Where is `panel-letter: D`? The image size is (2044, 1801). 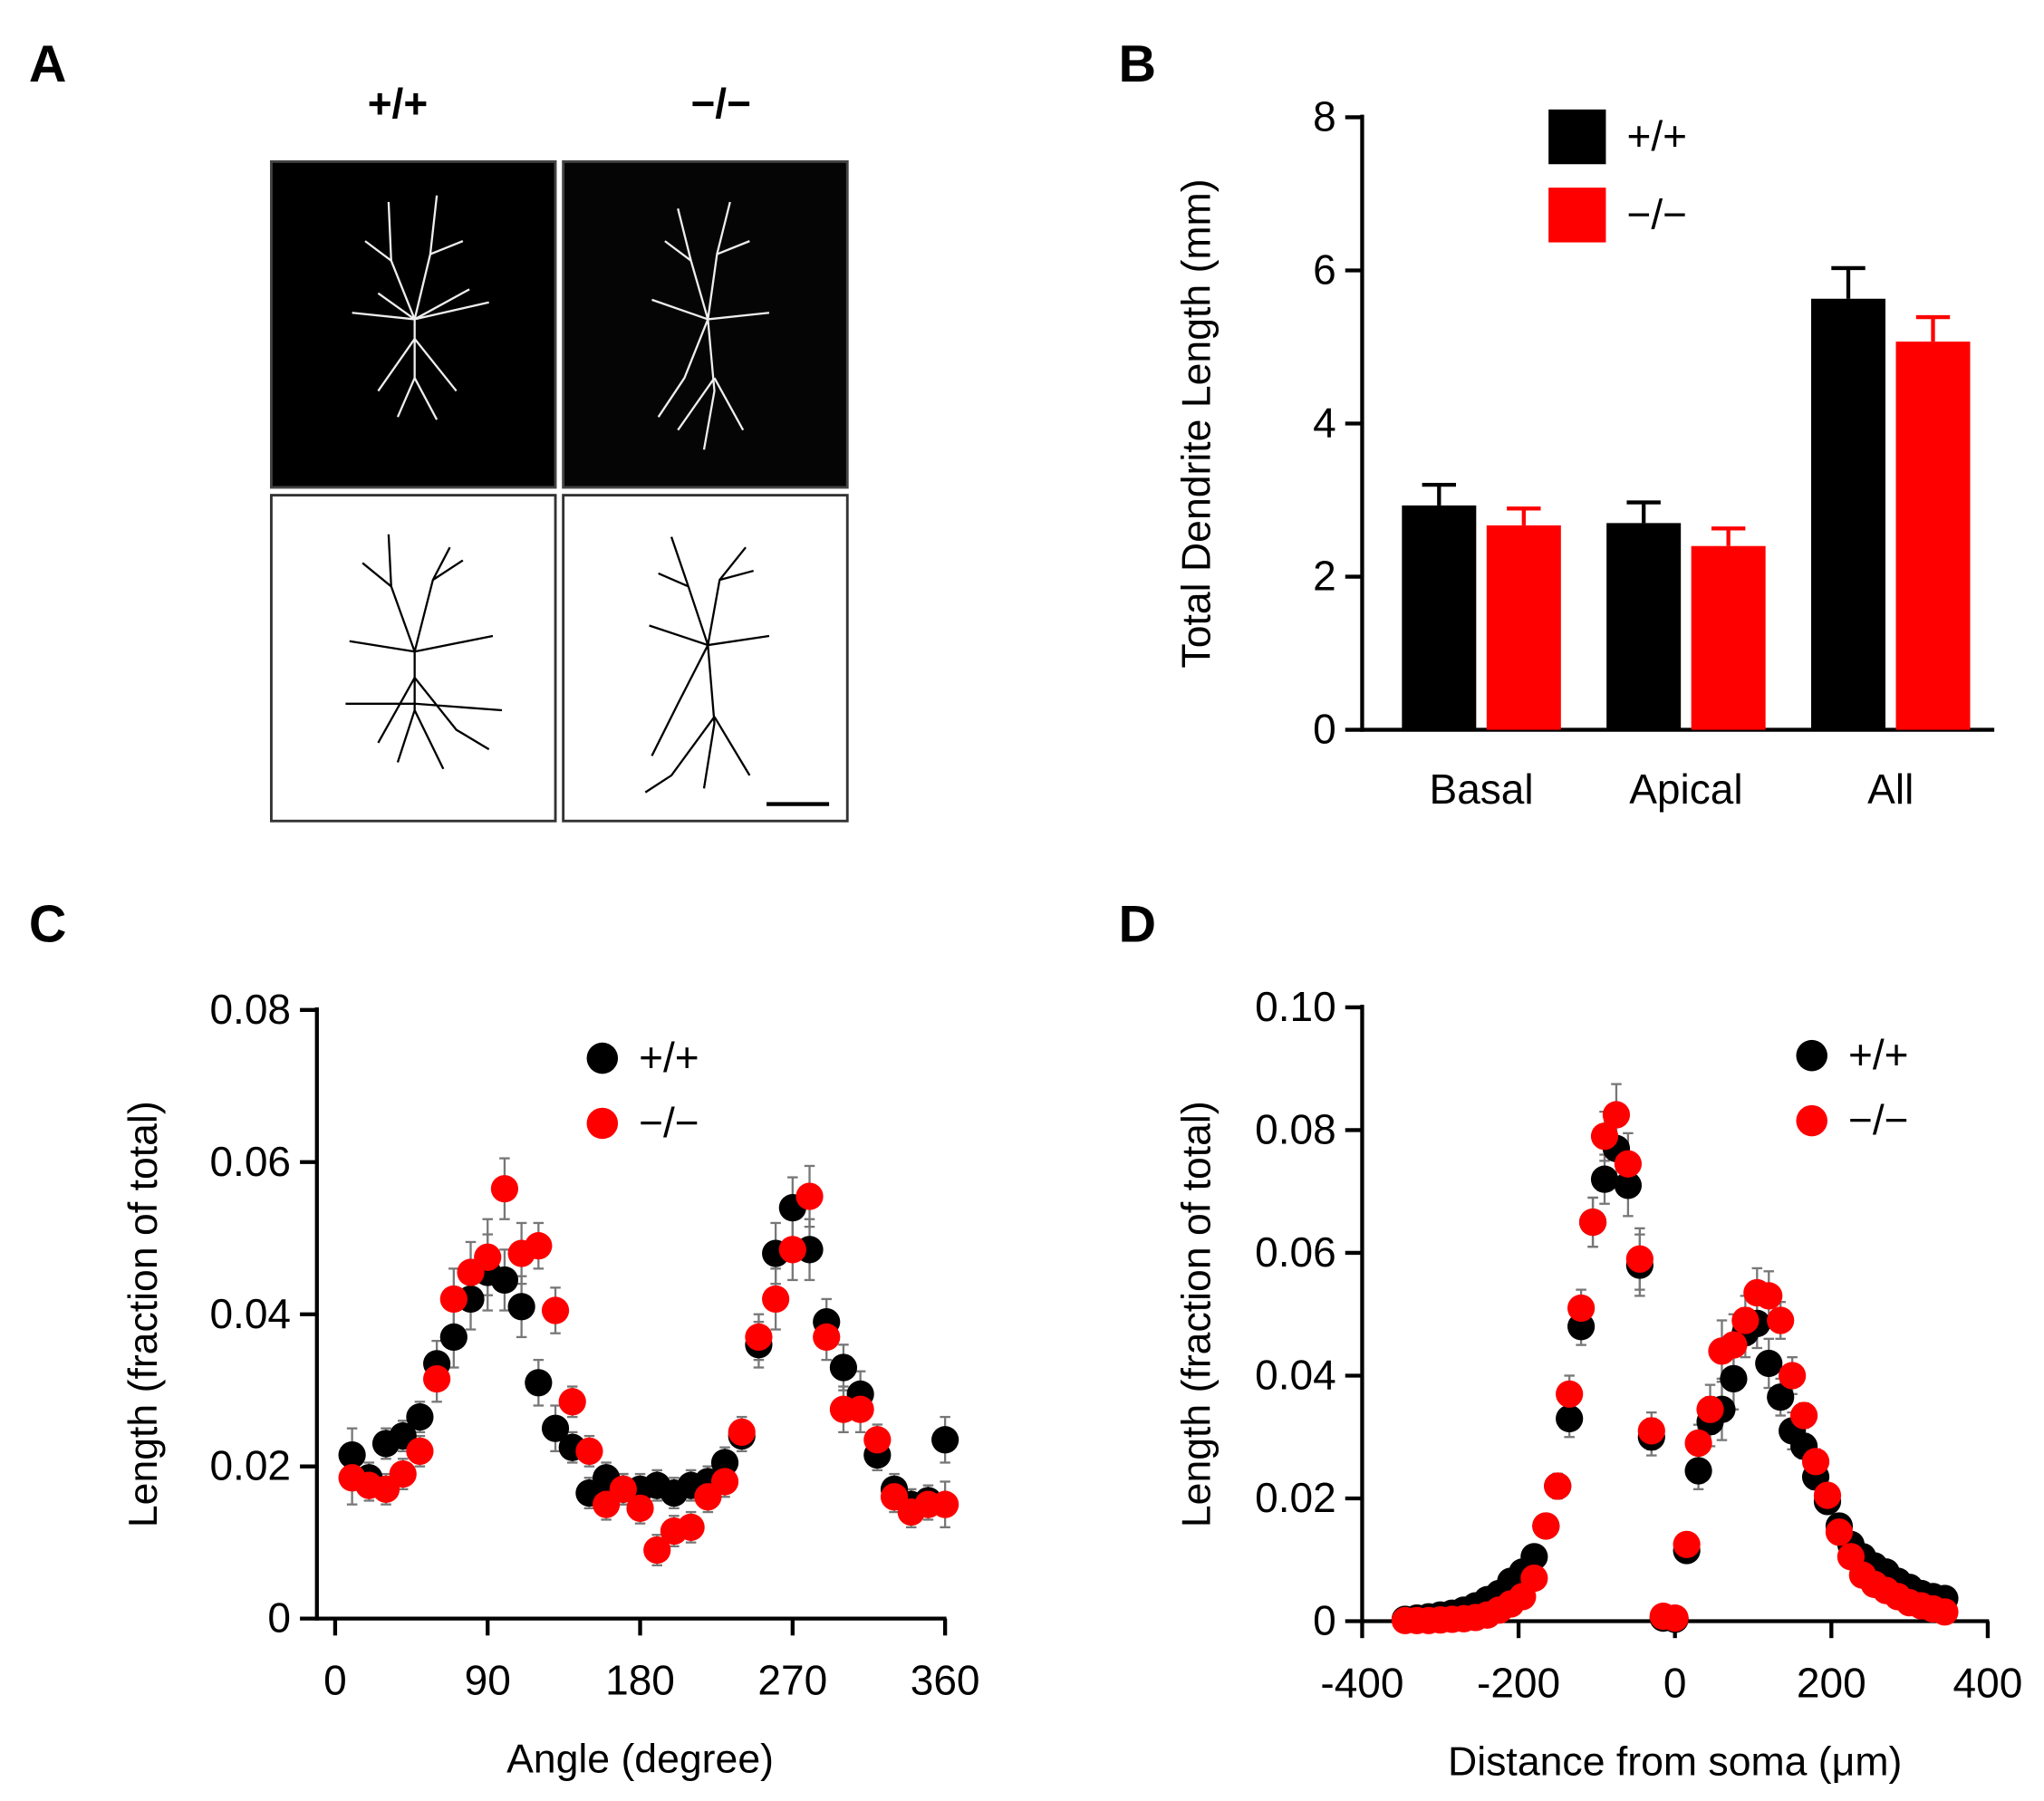
panel-letter: D is located at coordinates (1137, 924).